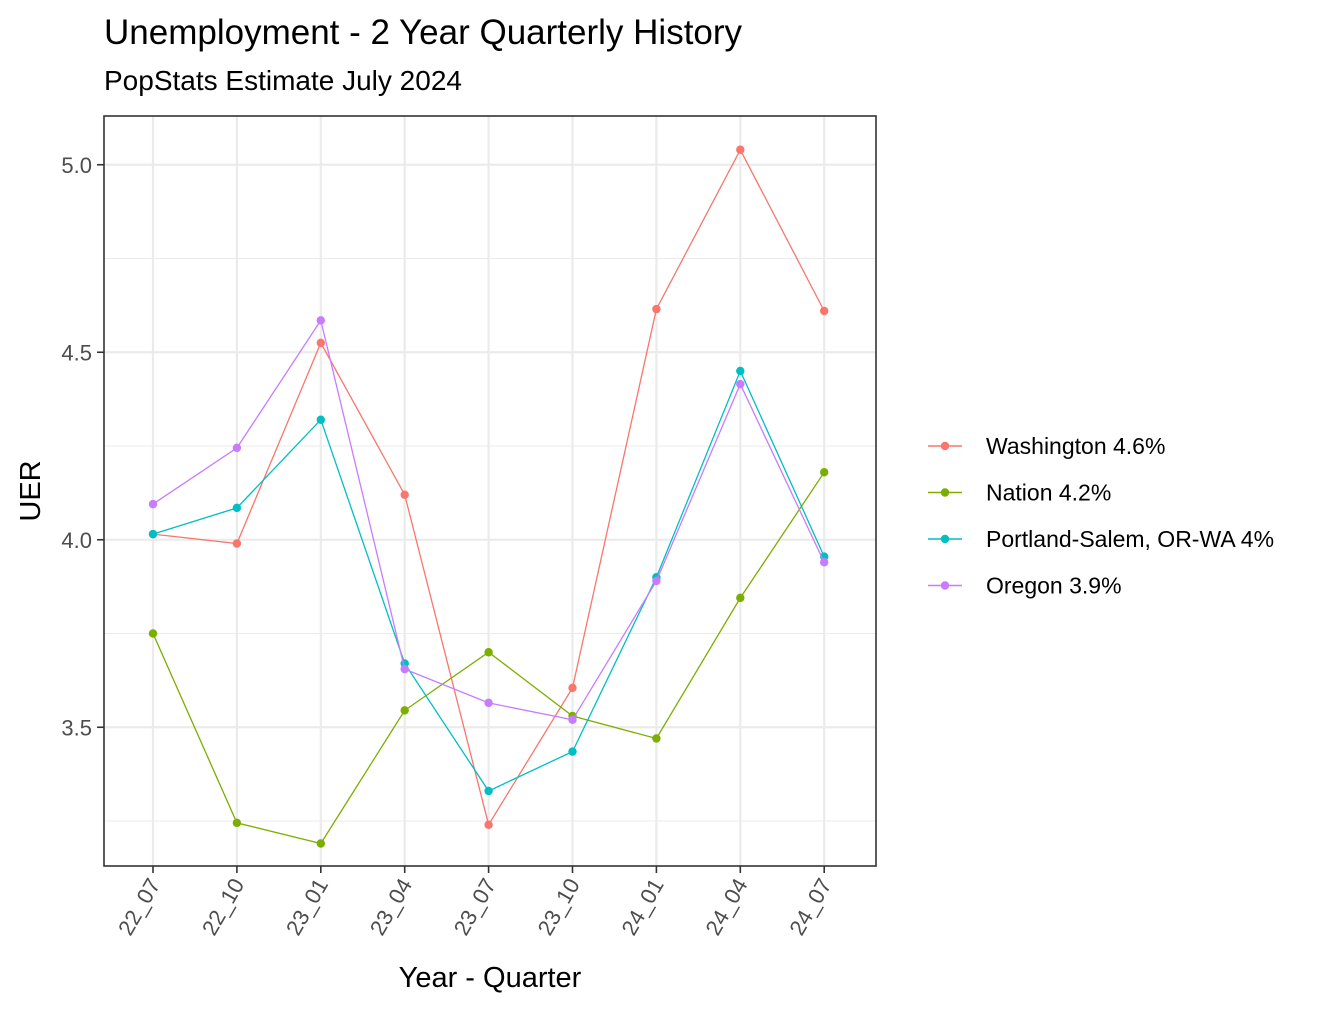 This screenshot has height=1013, width=1344. I want to click on y-tick-label: 5.0, so click(76, 165).